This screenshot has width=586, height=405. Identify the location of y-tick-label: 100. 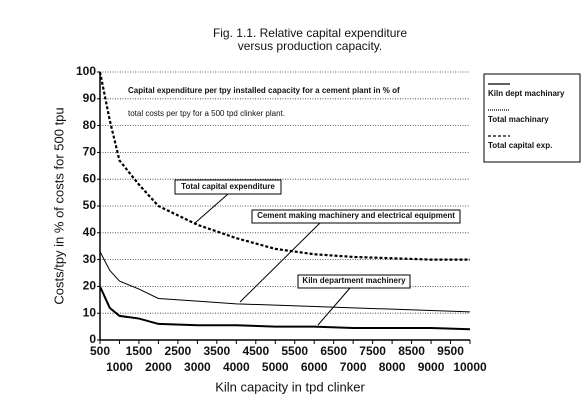
(86, 71).